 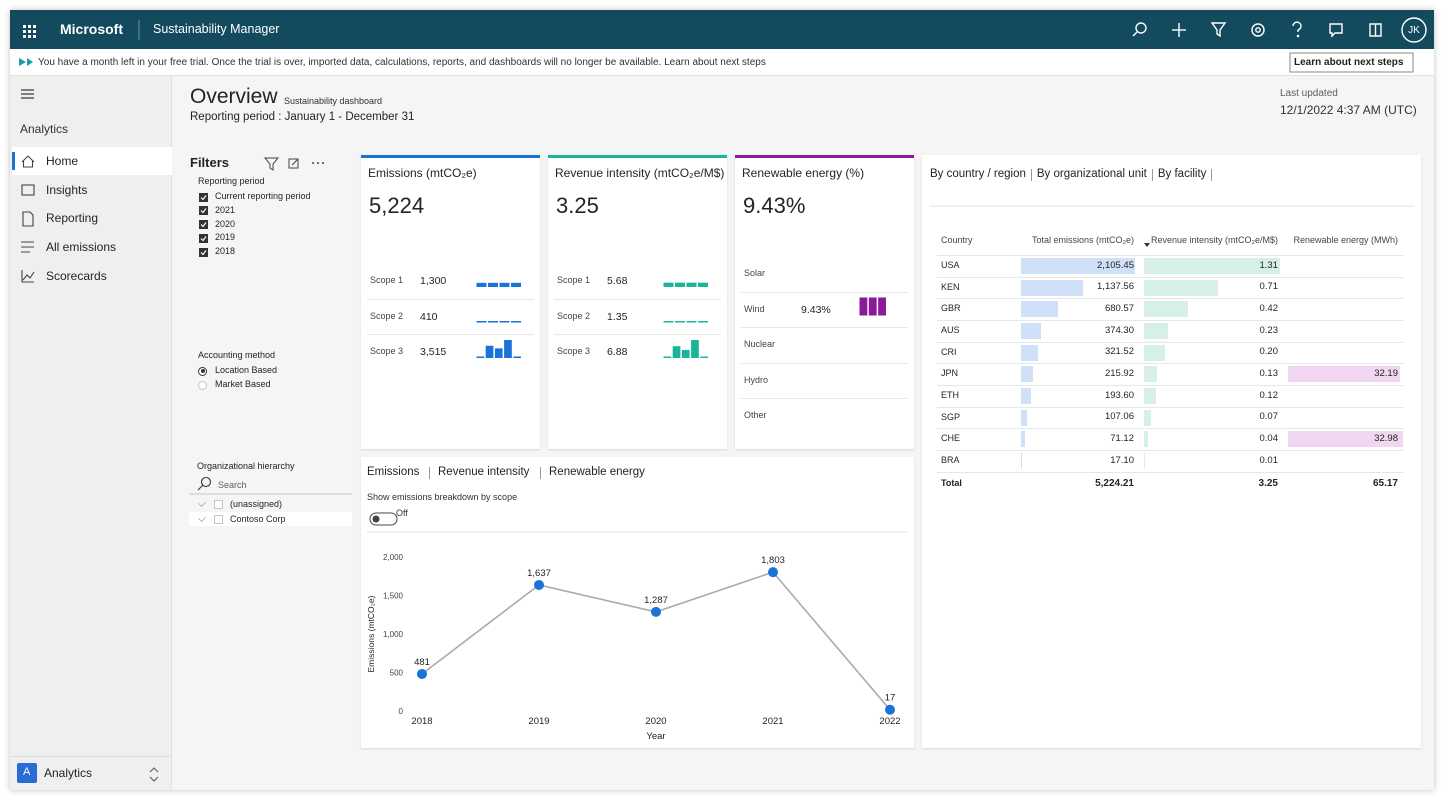 I want to click on column-header: Revenue intensity (mtCO₂e/M$), so click(x=1215, y=240).